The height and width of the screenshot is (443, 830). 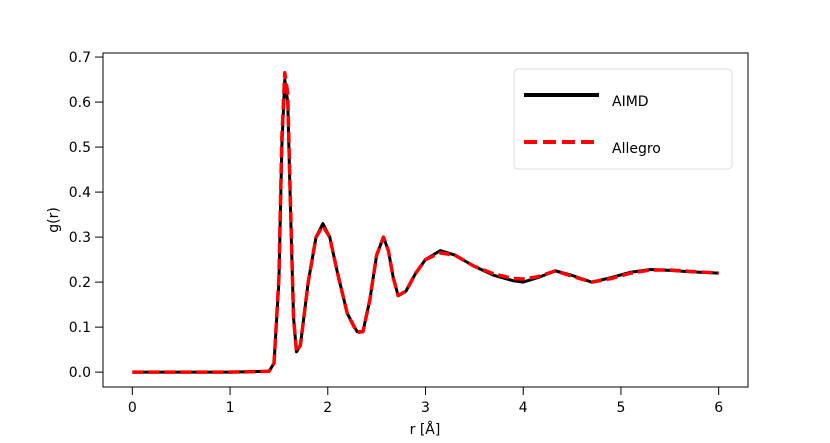 What do you see at coordinates (80, 328) in the screenshot?
I see `y-tick-label: 0.1` at bounding box center [80, 328].